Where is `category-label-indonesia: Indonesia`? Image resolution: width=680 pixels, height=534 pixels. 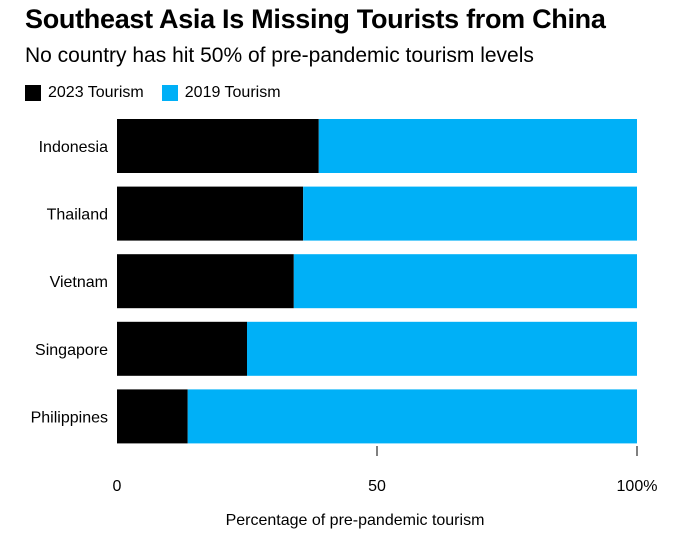
category-label-indonesia: Indonesia is located at coordinates (73, 147).